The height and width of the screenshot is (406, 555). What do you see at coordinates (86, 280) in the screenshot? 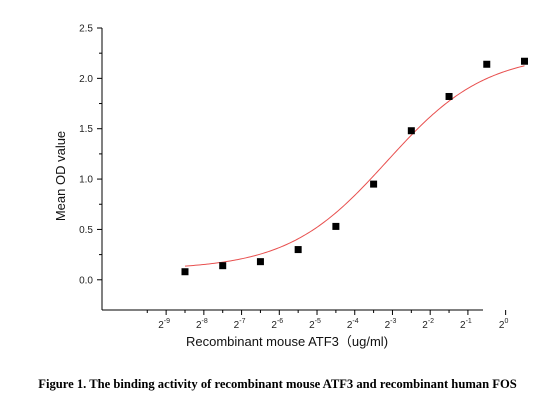
I see `y-tick-label: 0.0` at bounding box center [86, 280].